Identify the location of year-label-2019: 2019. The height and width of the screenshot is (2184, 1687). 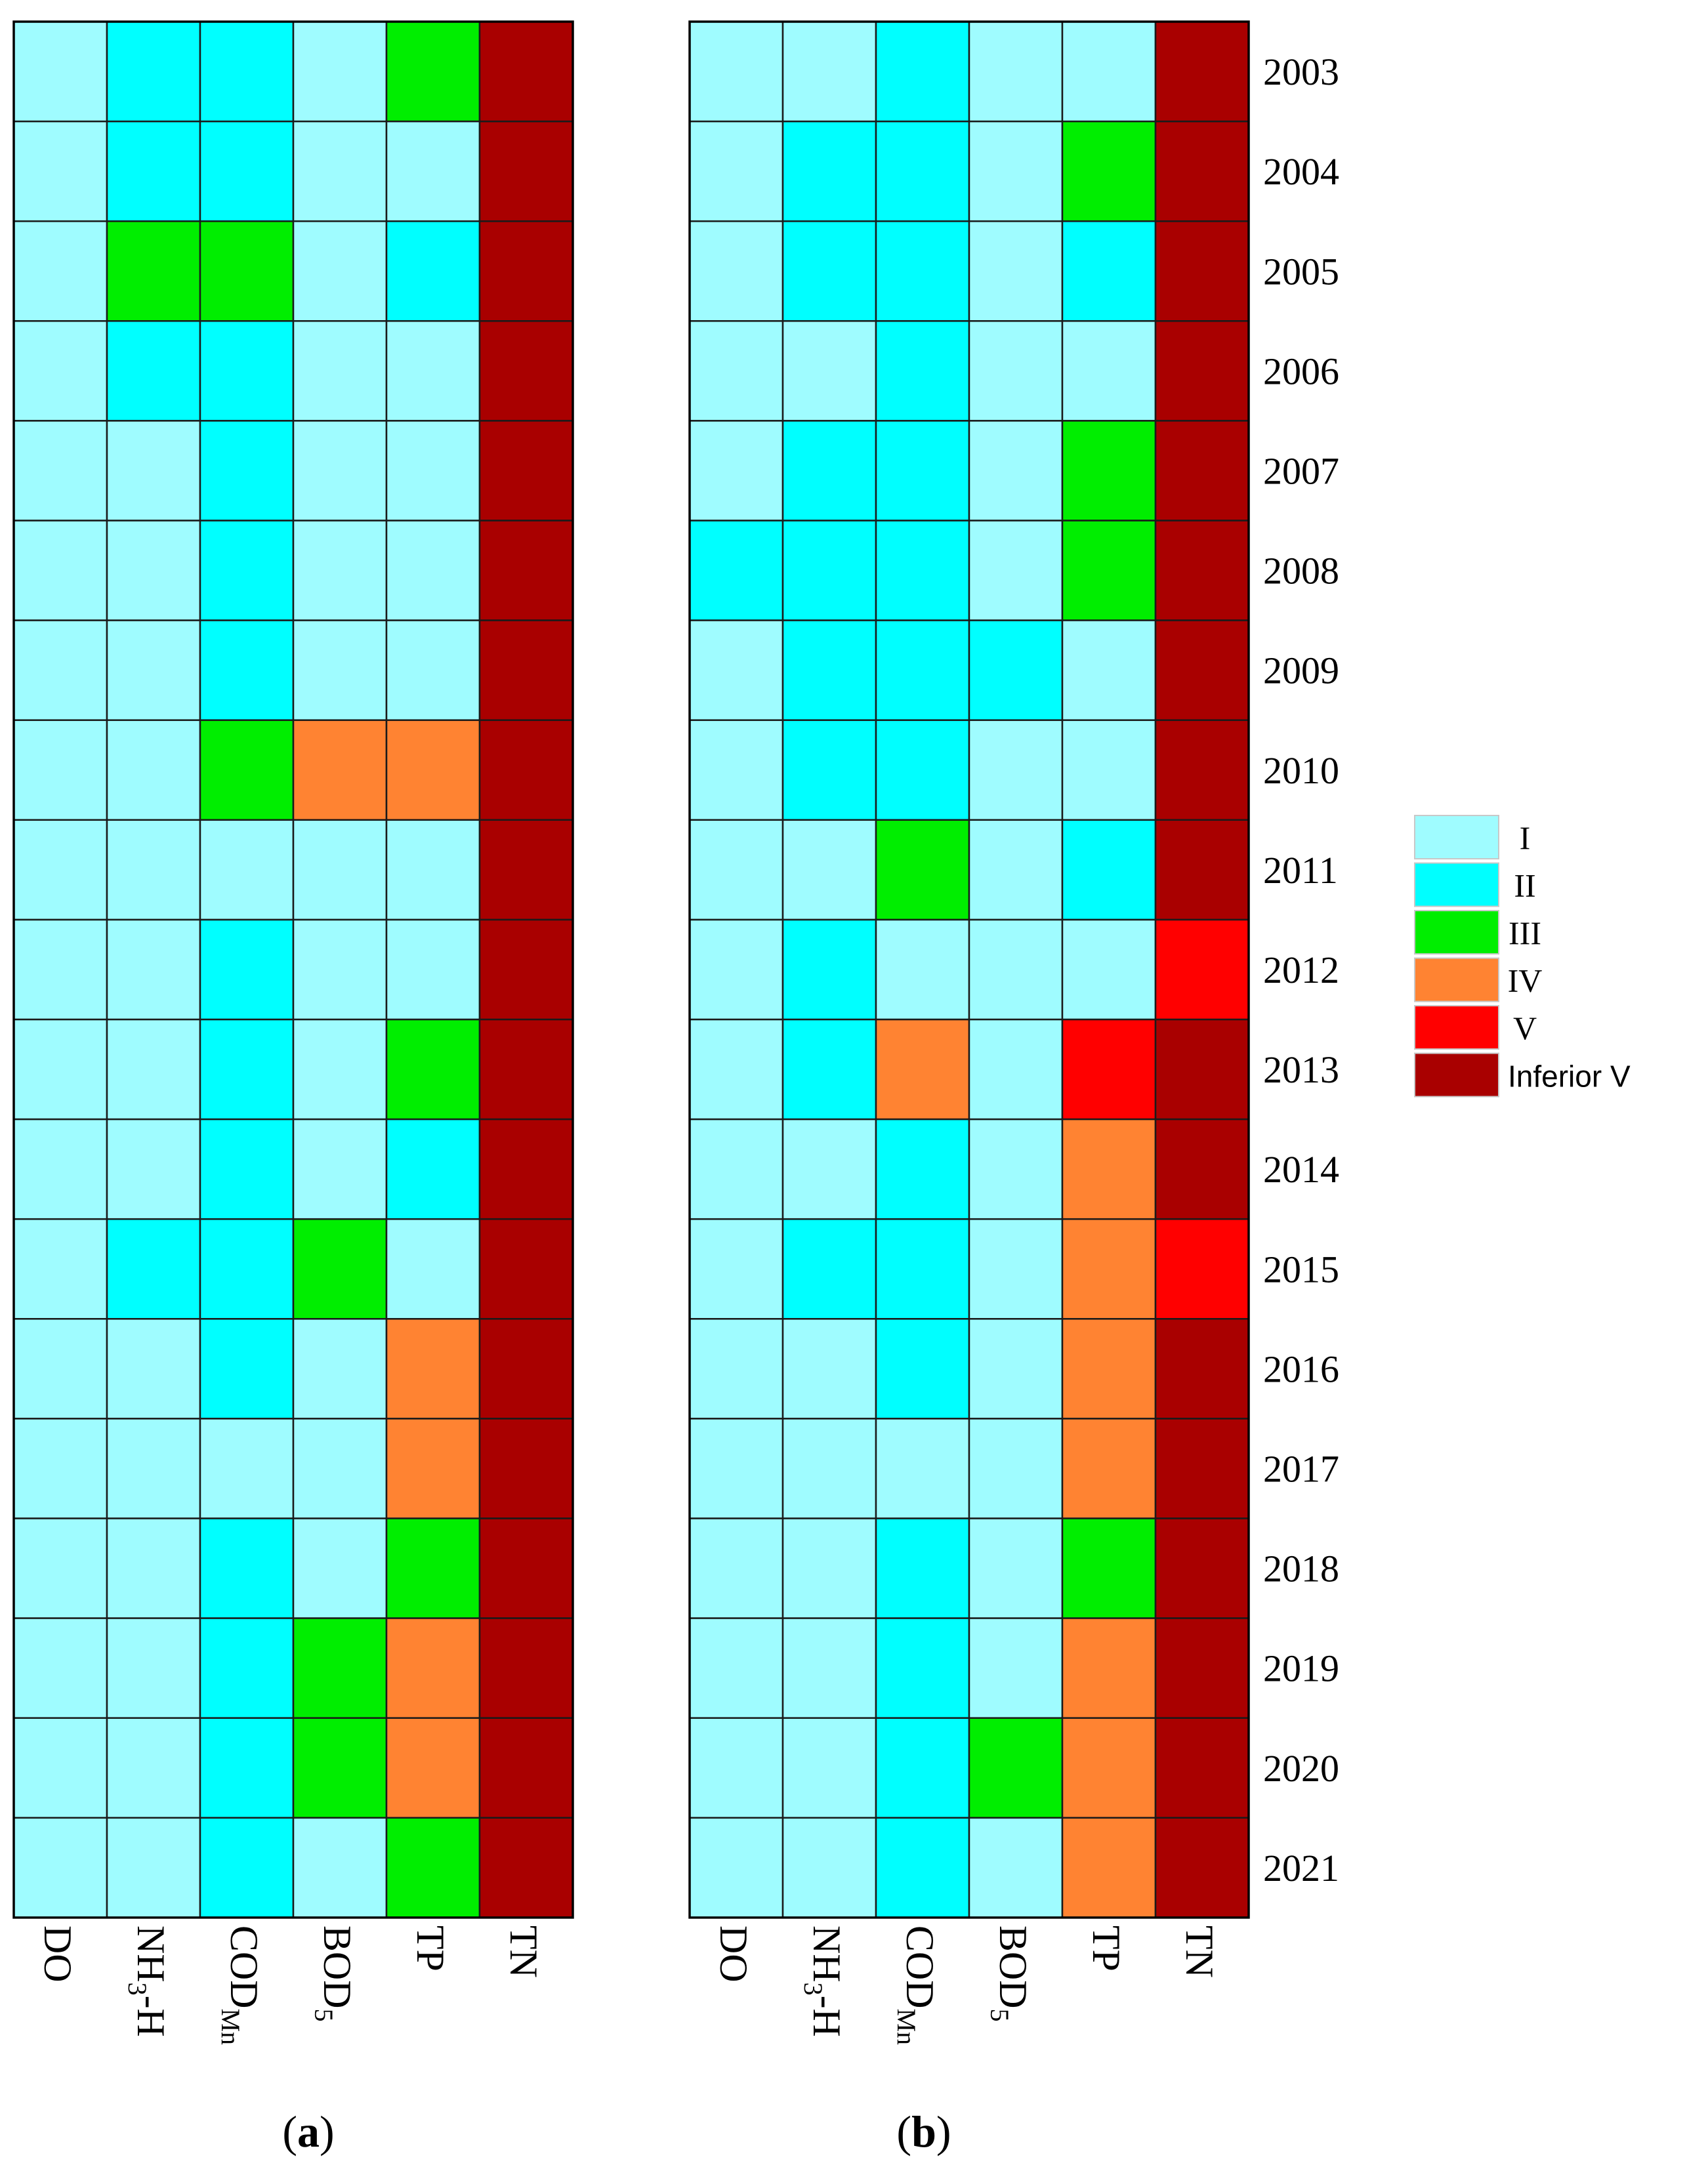
(1301, 1668).